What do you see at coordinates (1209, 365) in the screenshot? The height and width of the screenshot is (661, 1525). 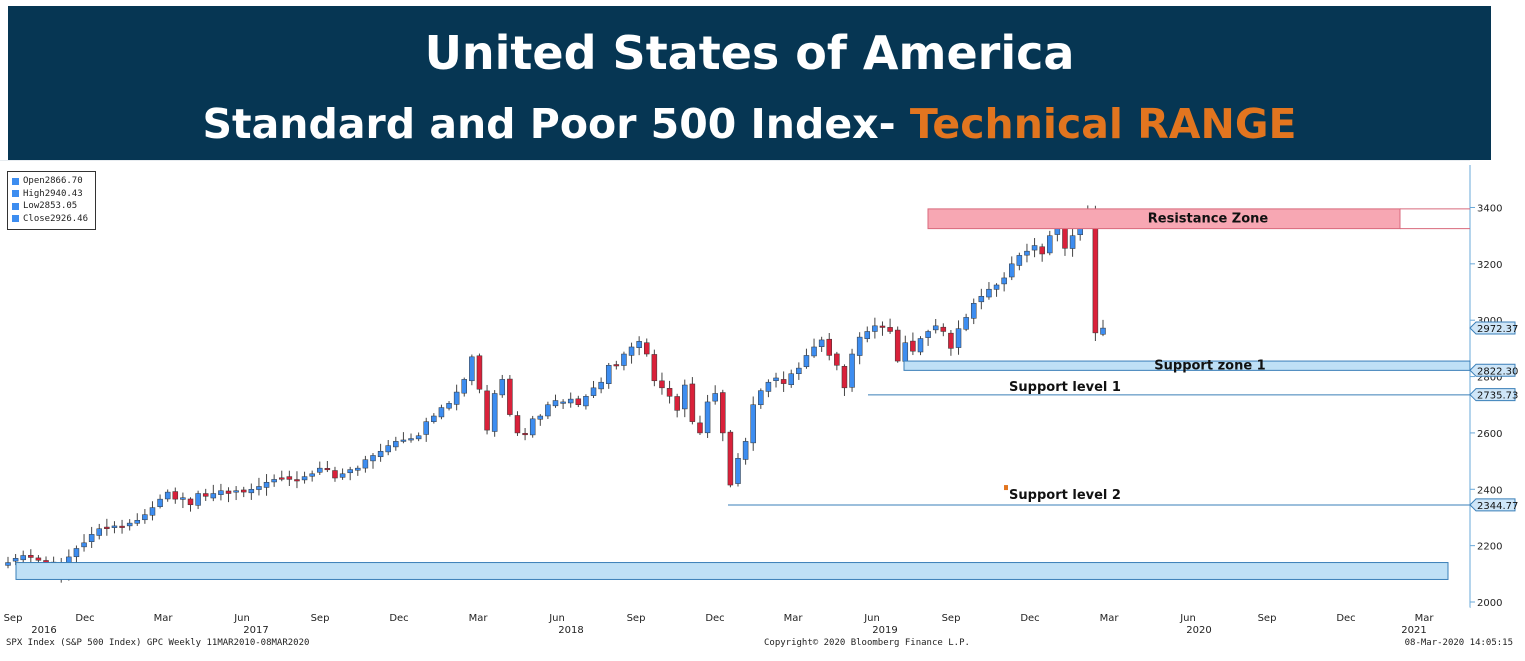 I see `support-zone-1-label: Support zone 1` at bounding box center [1209, 365].